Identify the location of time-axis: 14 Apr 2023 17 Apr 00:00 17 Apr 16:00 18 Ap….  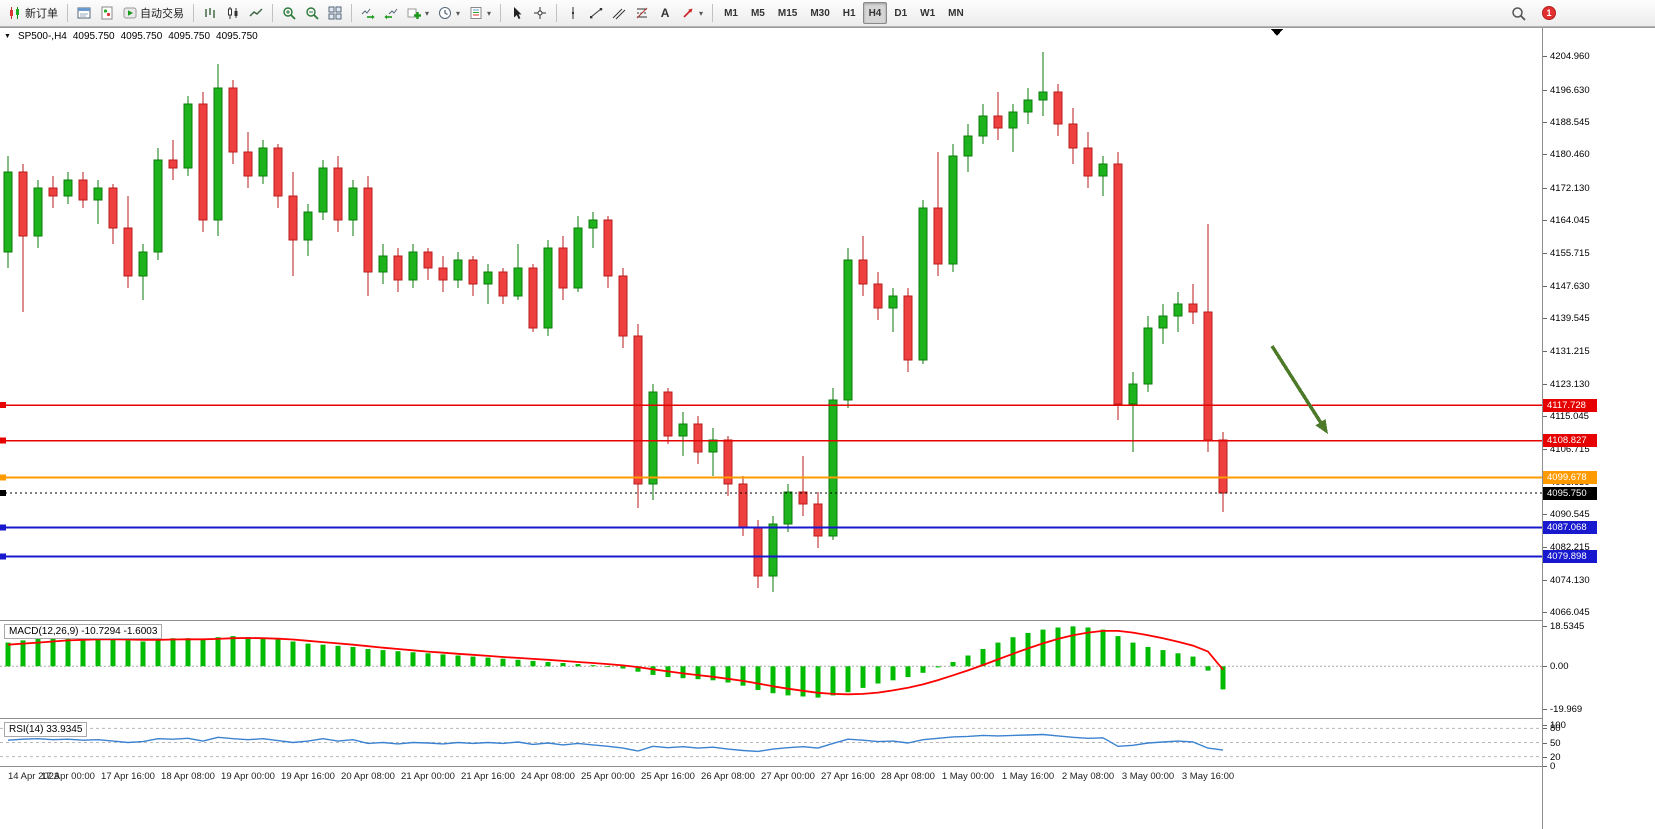
(771, 777).